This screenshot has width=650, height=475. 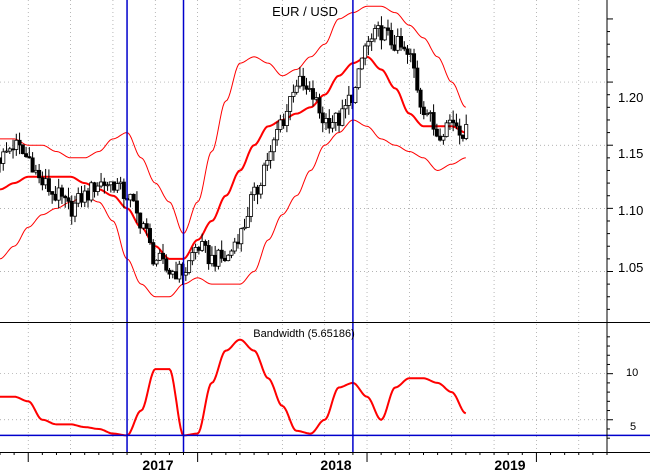 I want to click on bandwidth-line, so click(x=233, y=387).